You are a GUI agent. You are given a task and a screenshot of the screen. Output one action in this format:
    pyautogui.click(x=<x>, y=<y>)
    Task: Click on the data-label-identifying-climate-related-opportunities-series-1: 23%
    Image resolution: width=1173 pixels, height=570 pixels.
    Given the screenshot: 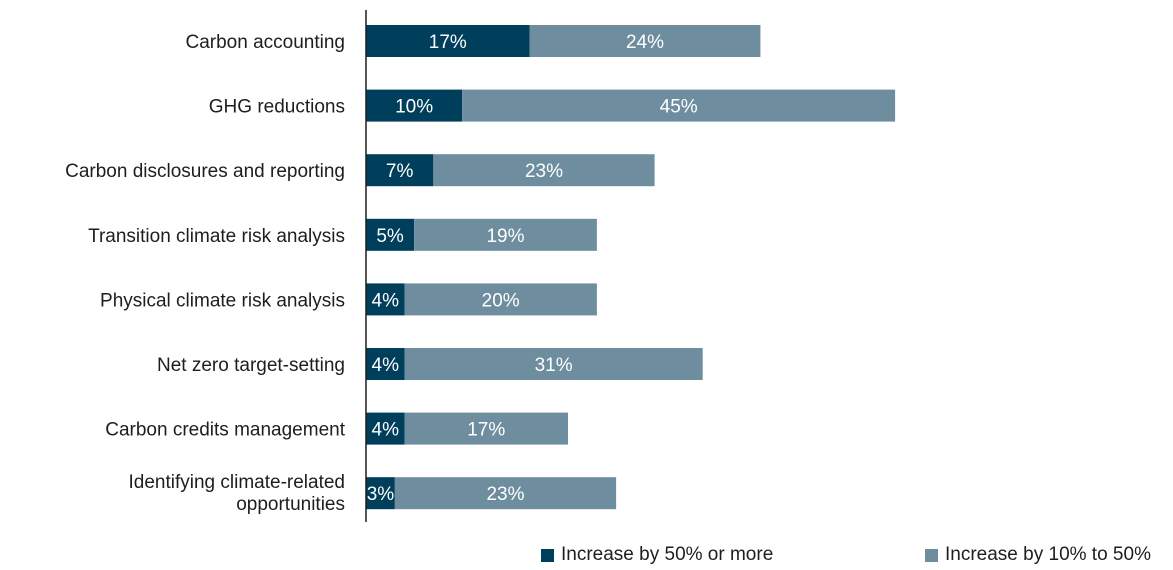 What is the action you would take?
    pyautogui.click(x=505, y=494)
    